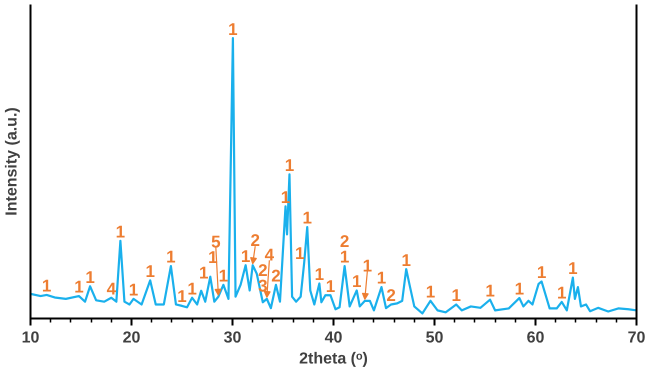 This screenshot has height=370, width=646. Describe the element at coordinates (111, 288) in the screenshot. I see `annotation: 4` at that location.